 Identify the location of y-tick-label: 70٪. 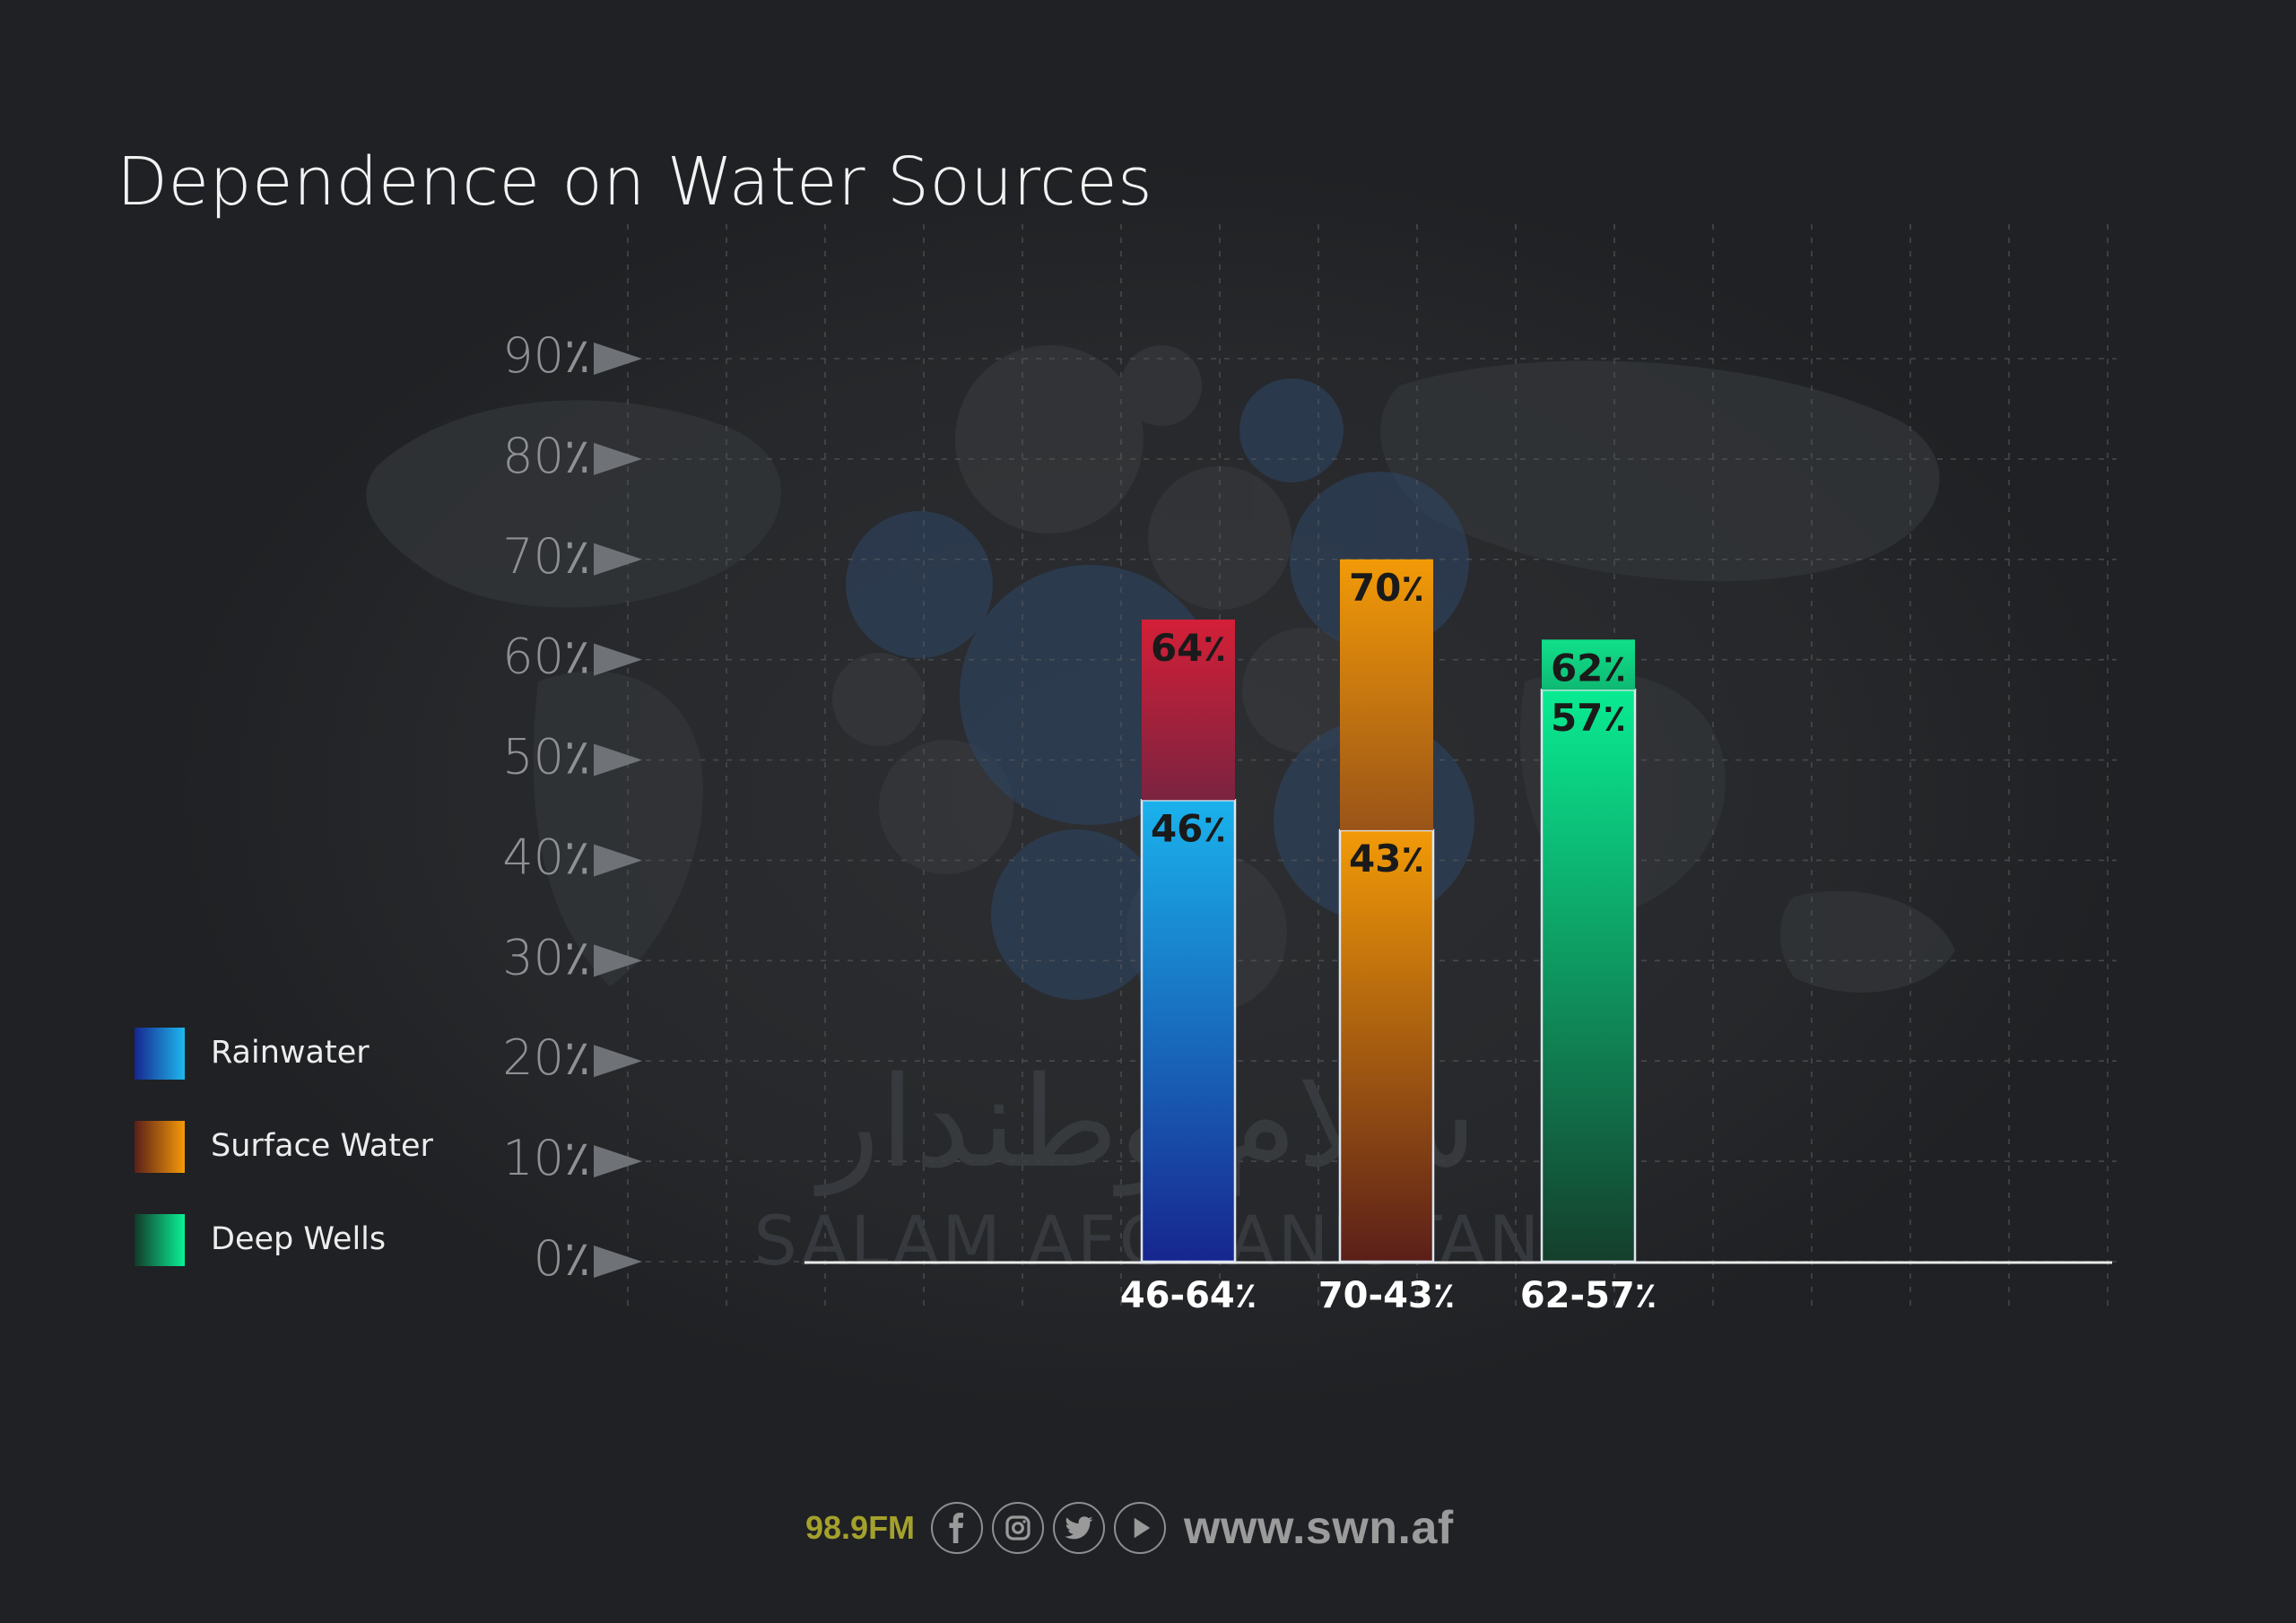
(546, 556).